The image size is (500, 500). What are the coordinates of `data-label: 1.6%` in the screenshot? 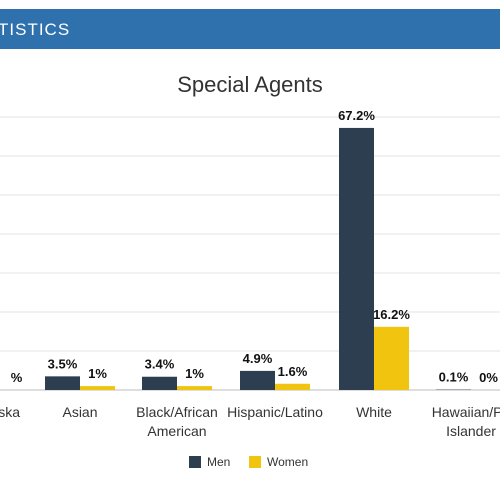 It's located at (293, 371).